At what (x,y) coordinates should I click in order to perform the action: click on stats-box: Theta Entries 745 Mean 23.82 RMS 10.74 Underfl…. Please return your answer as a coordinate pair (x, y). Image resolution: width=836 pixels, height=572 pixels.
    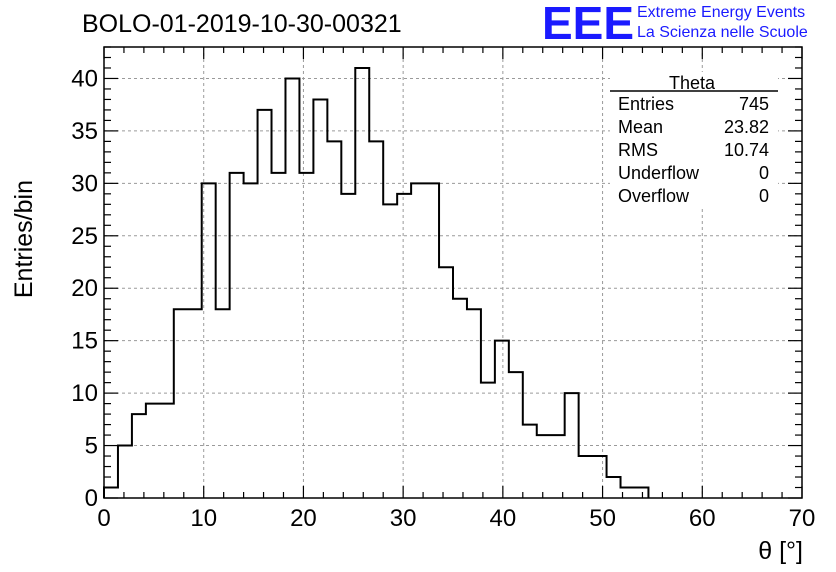
    Looking at the image, I should click on (694, 140).